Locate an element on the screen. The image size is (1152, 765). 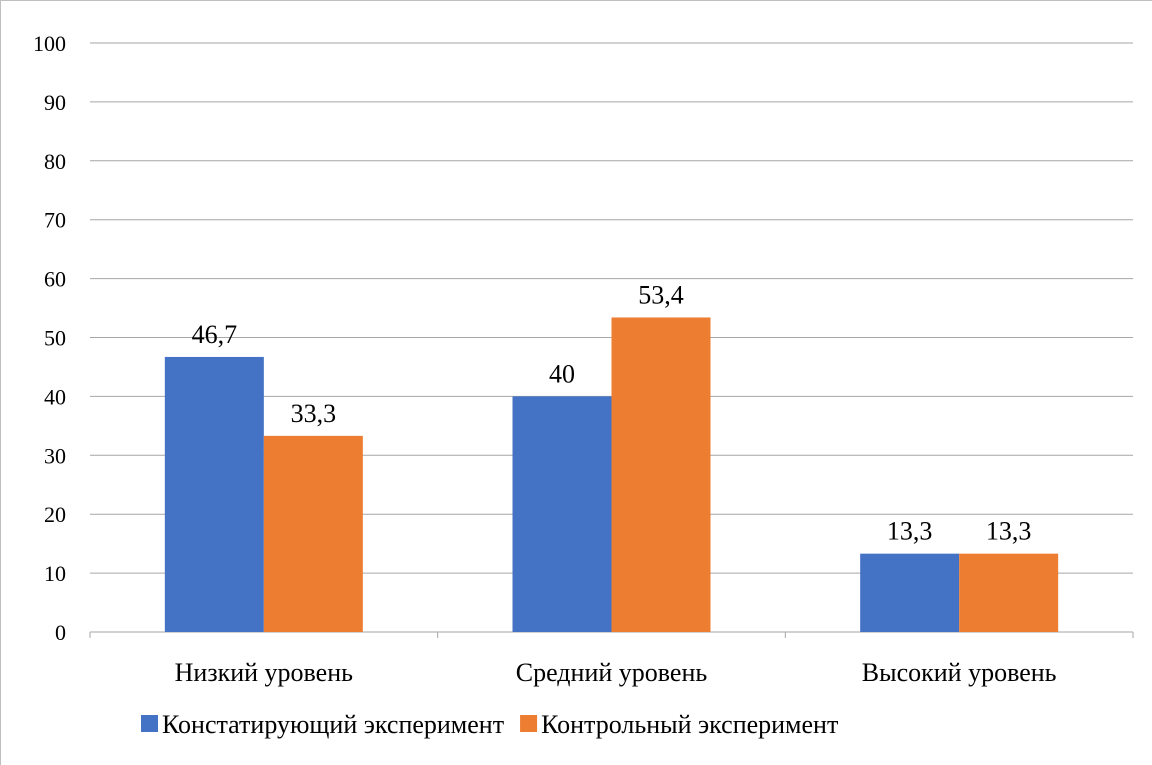
y-tick-label: 30 is located at coordinates (55, 455).